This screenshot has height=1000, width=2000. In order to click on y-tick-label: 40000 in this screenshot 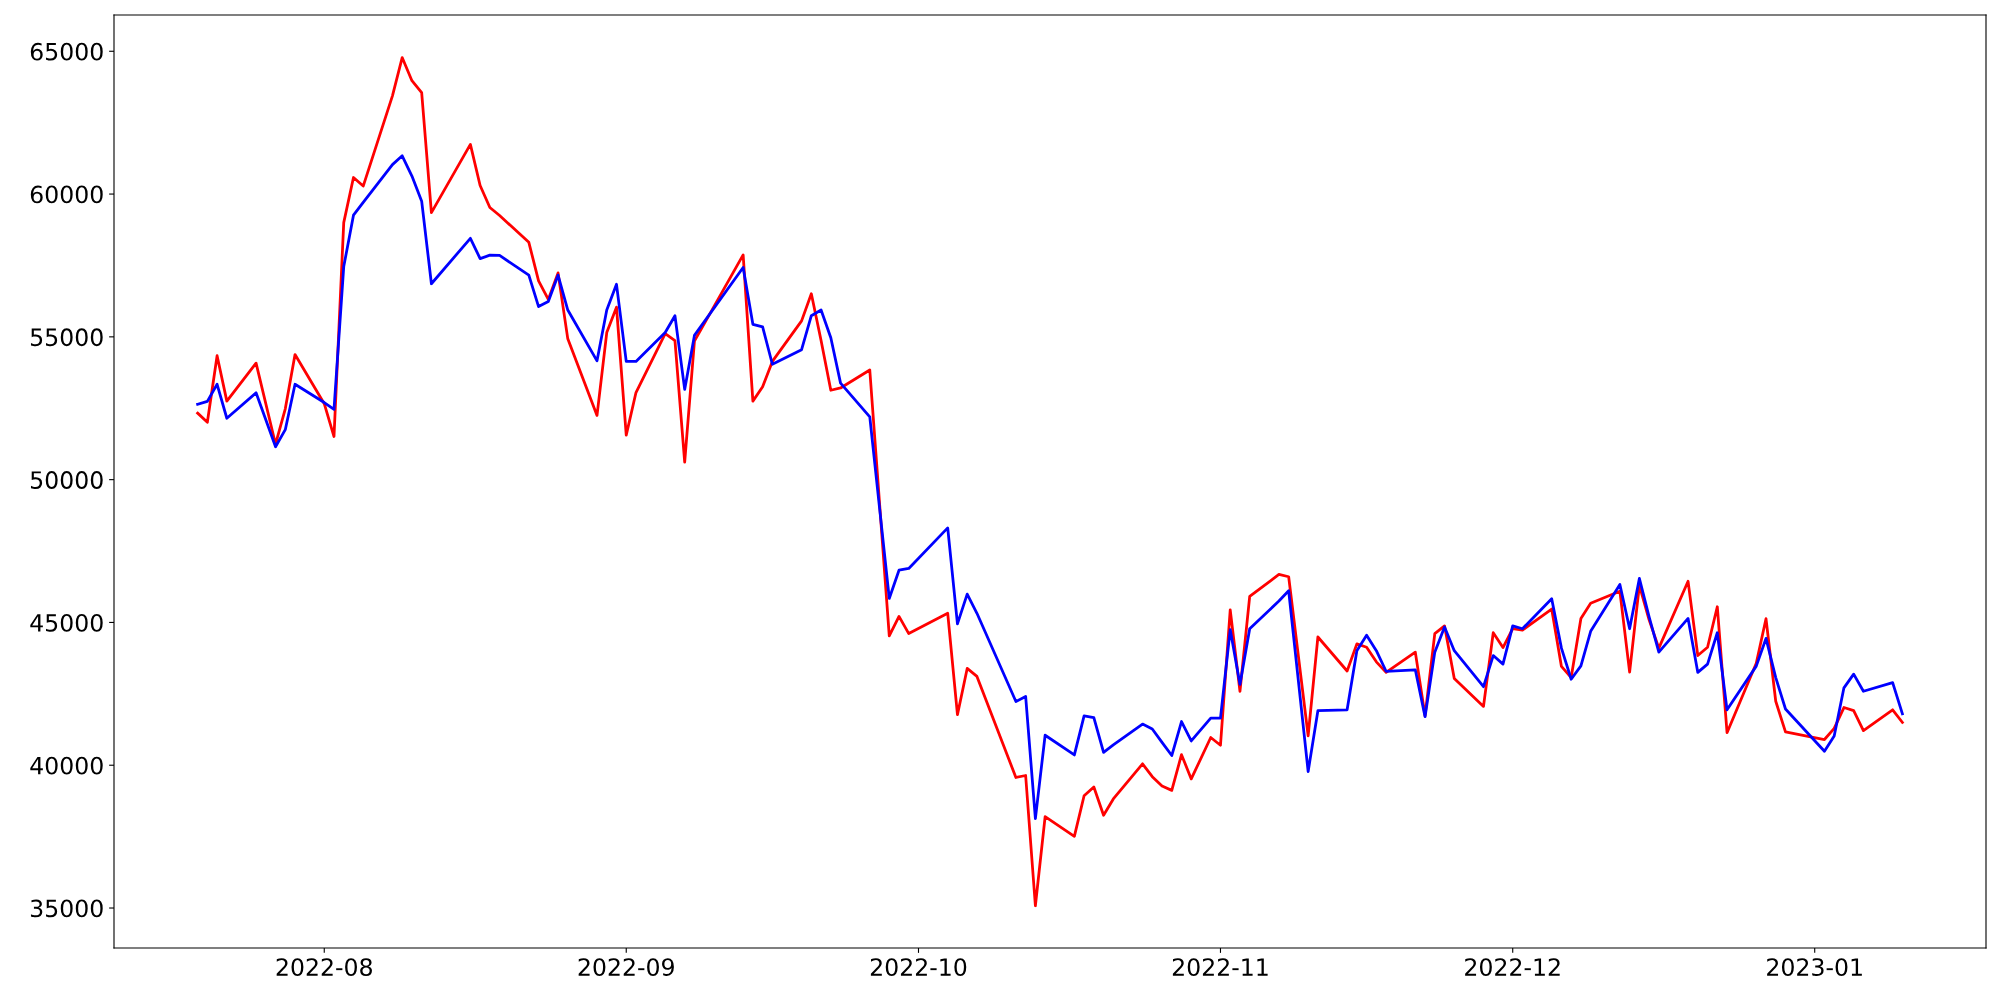, I will do `click(66, 765)`.